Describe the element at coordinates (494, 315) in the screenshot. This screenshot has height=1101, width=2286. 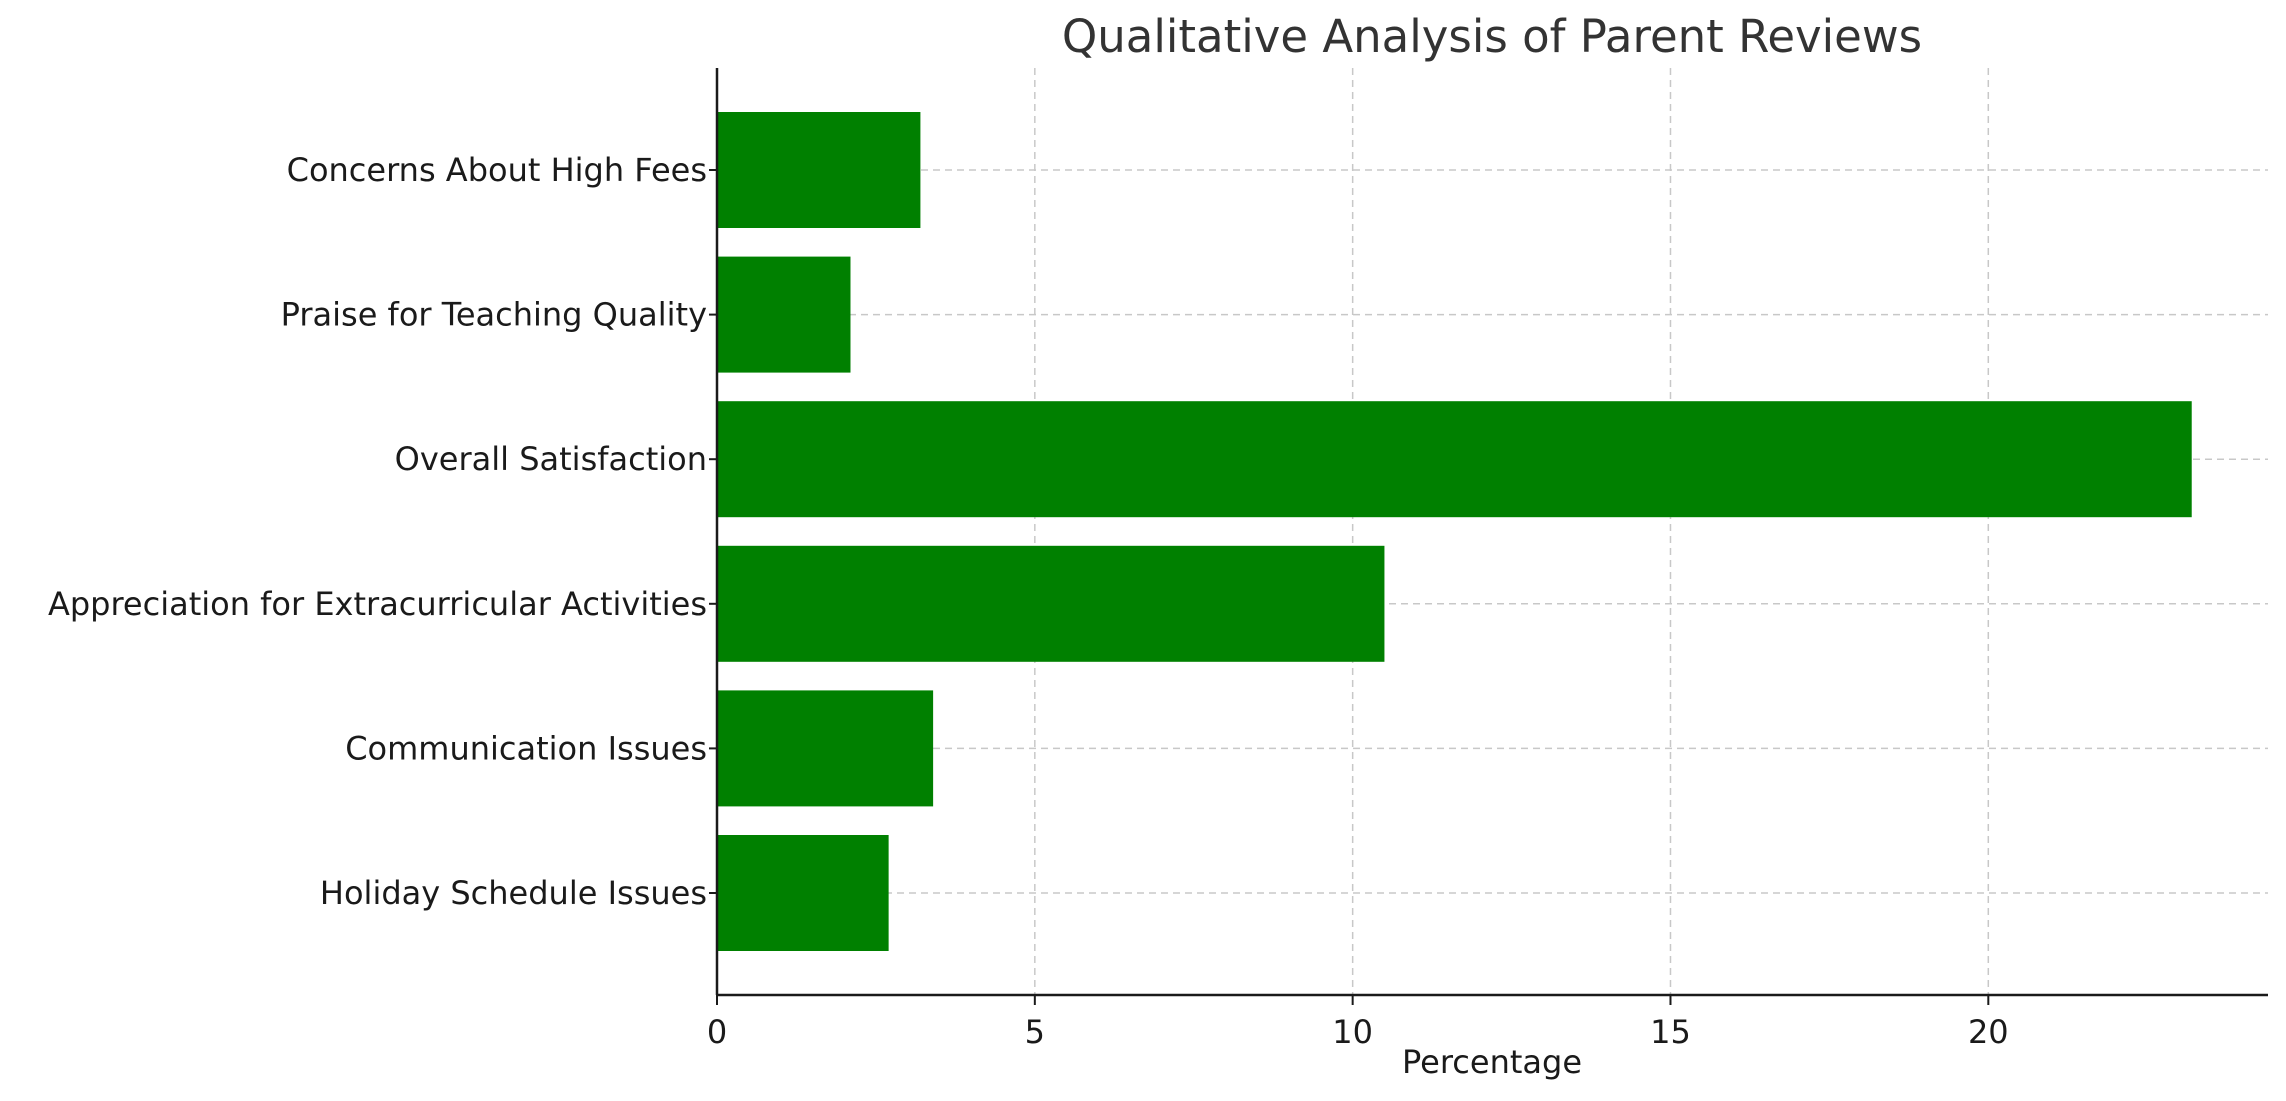
I see `y-tick-label: Praise for Teaching Quality` at that location.